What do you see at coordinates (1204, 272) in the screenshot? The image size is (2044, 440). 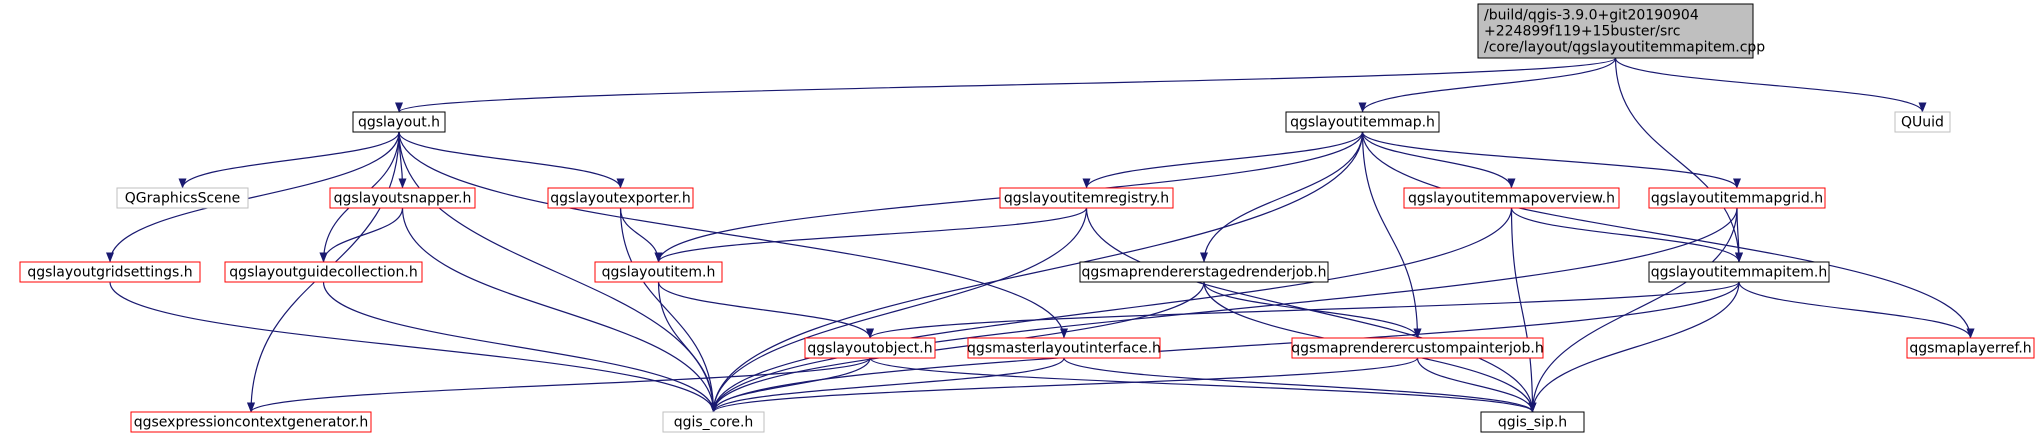 I see `node-qgsmaprendererstagedrenderjob-h: qgsmaprendererstagedrenderjob.h` at bounding box center [1204, 272].